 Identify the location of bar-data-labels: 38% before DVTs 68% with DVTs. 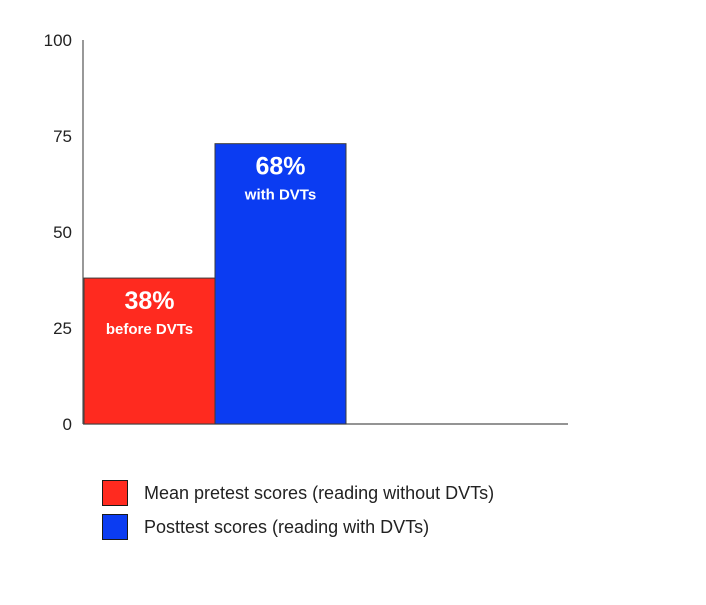
(211, 245).